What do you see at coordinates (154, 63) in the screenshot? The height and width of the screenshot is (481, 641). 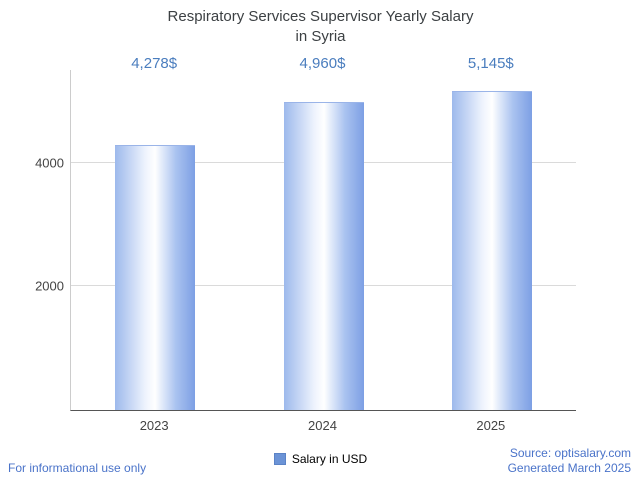 I see `bar-value-label: 4,278$` at bounding box center [154, 63].